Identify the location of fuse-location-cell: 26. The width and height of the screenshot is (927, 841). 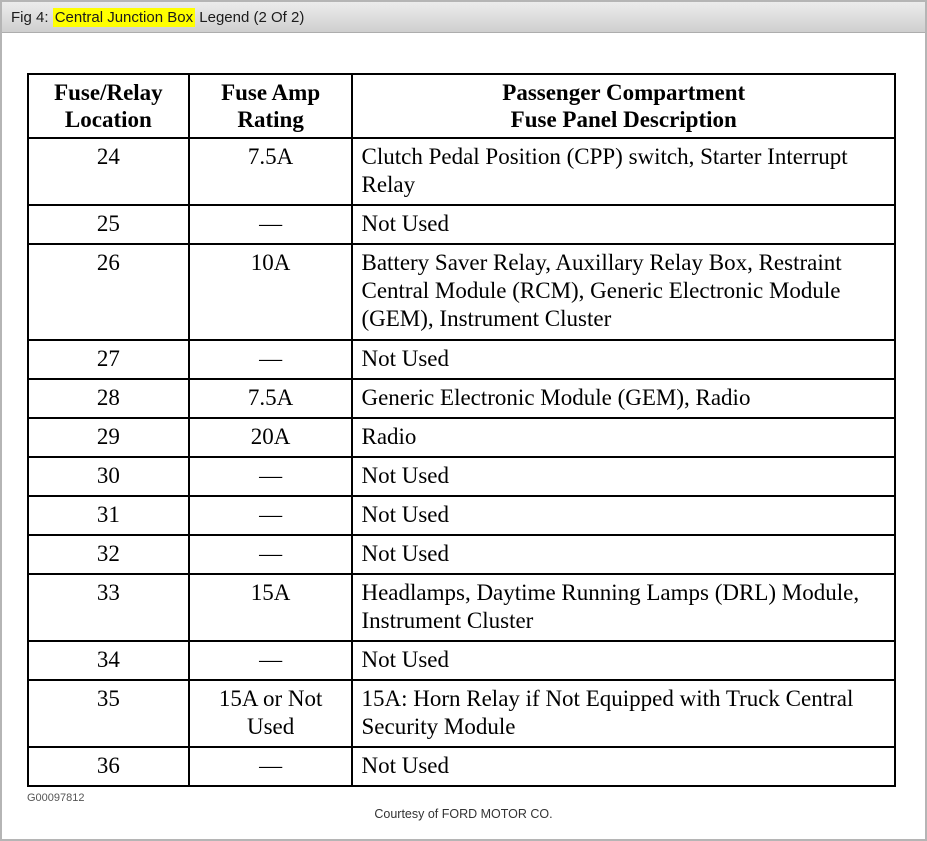
(108, 292).